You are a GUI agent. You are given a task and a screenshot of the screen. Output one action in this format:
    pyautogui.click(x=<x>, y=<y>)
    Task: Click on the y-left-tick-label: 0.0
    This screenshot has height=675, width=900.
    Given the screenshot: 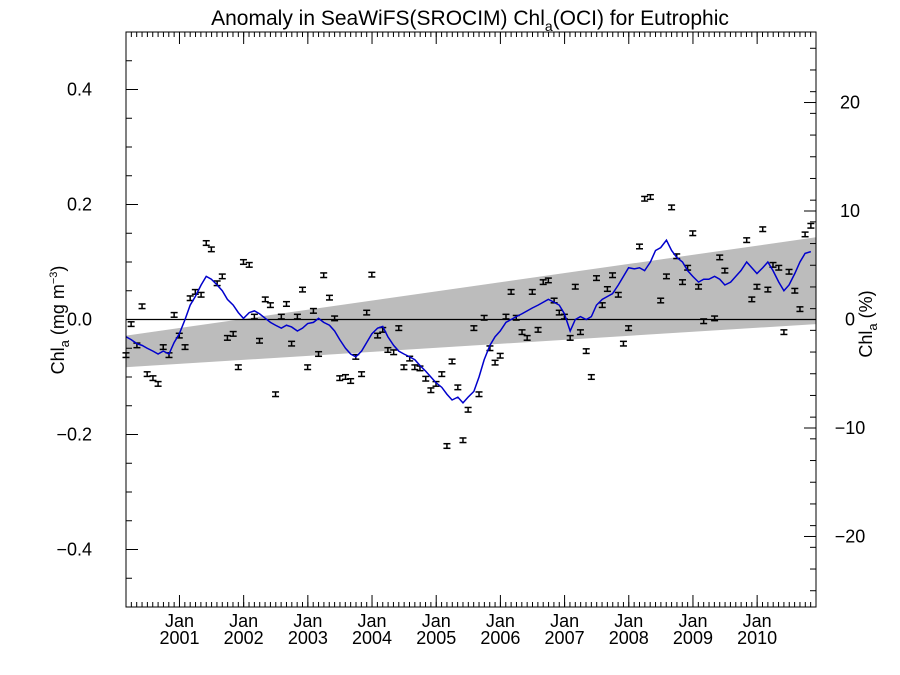 What is the action you would take?
    pyautogui.click(x=79, y=320)
    